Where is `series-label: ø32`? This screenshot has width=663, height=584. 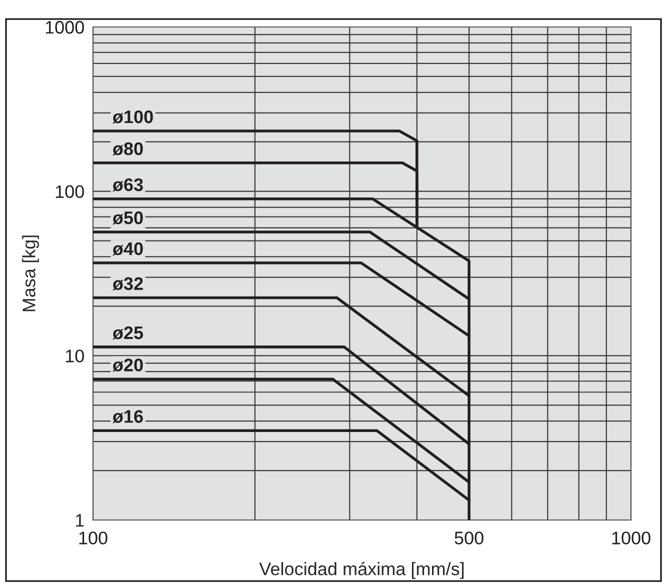 series-label: ø32 is located at coordinates (127, 283).